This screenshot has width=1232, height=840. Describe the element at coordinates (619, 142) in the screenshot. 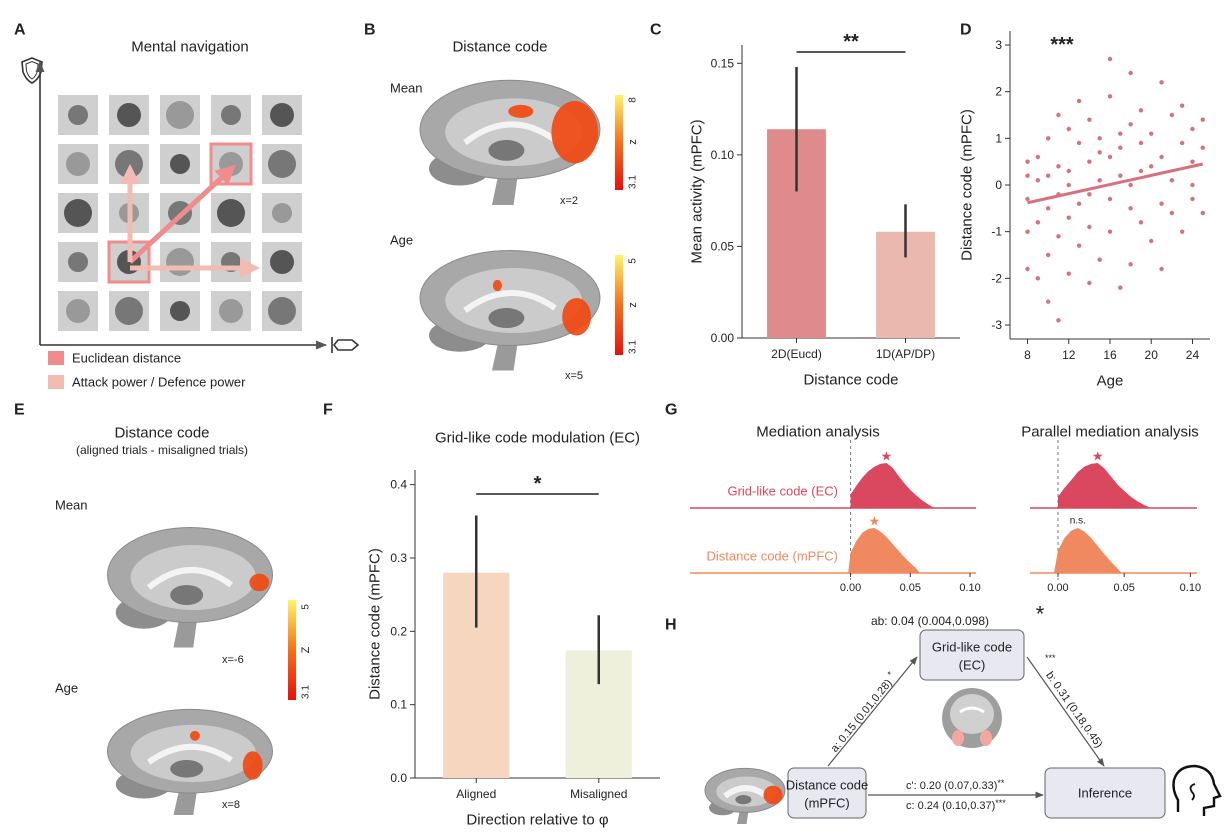

I see `colorbar` at that location.